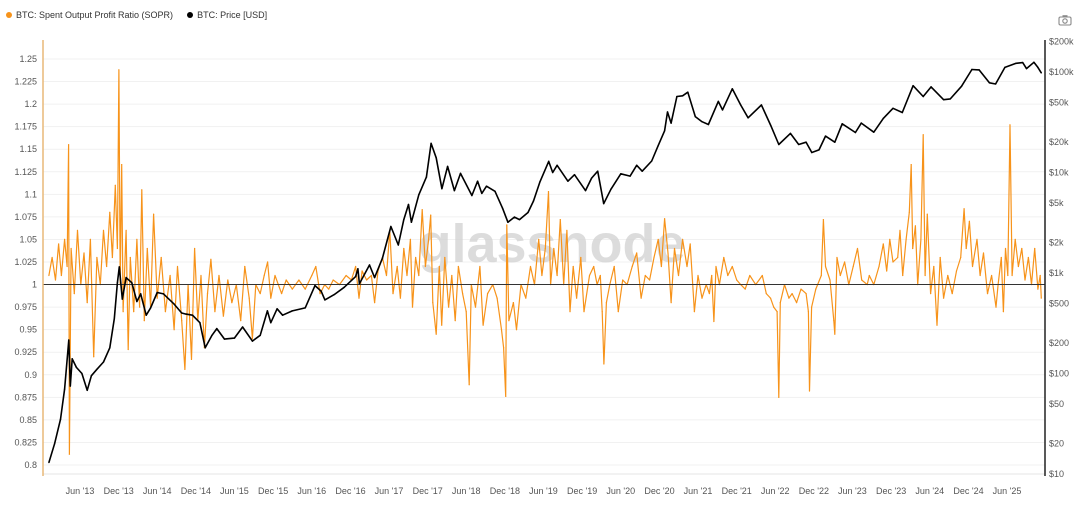 This screenshot has width=1080, height=507. I want to click on legend-item-price: BTC: Price [USD], so click(227, 15).